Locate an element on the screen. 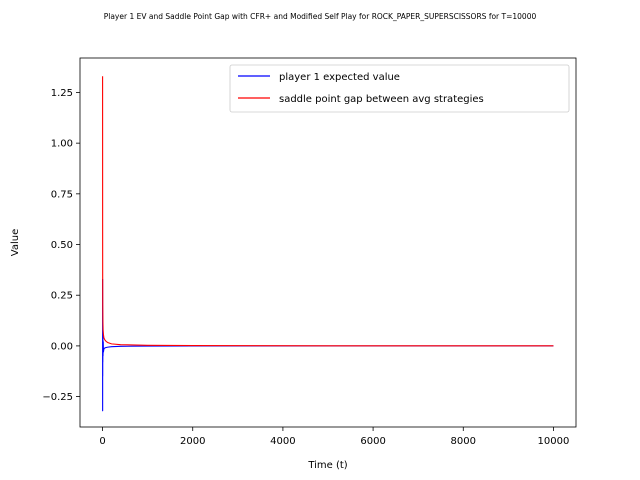 The width and height of the screenshot is (640, 480). x-tick-label: 10000 is located at coordinates (554, 441).